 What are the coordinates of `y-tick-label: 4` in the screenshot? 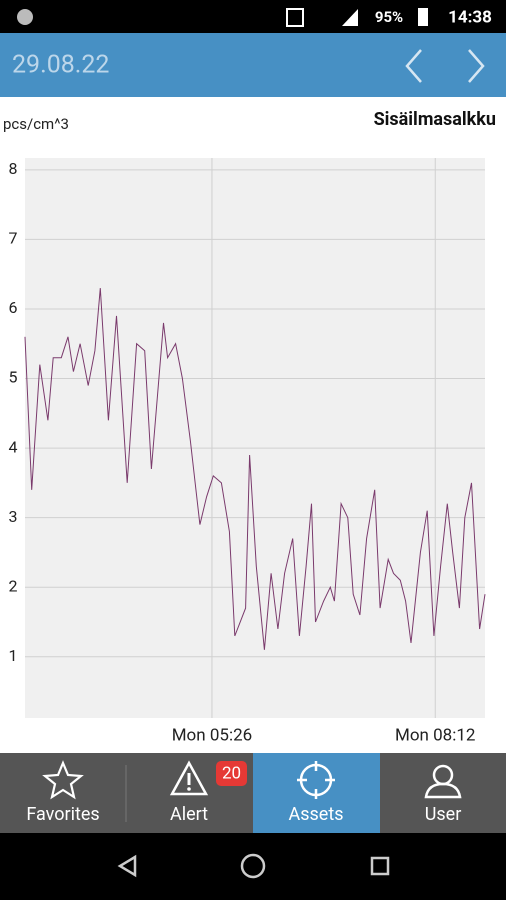 It's located at (13, 446).